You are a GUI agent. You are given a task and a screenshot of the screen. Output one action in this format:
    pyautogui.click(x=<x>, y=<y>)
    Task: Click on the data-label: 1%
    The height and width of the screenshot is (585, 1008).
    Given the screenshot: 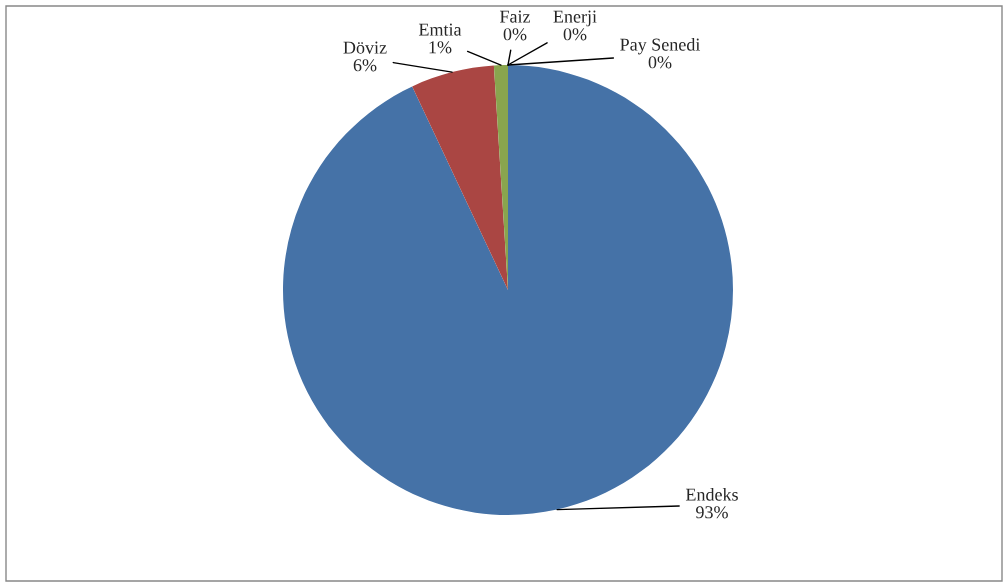 What is the action you would take?
    pyautogui.click(x=440, y=47)
    